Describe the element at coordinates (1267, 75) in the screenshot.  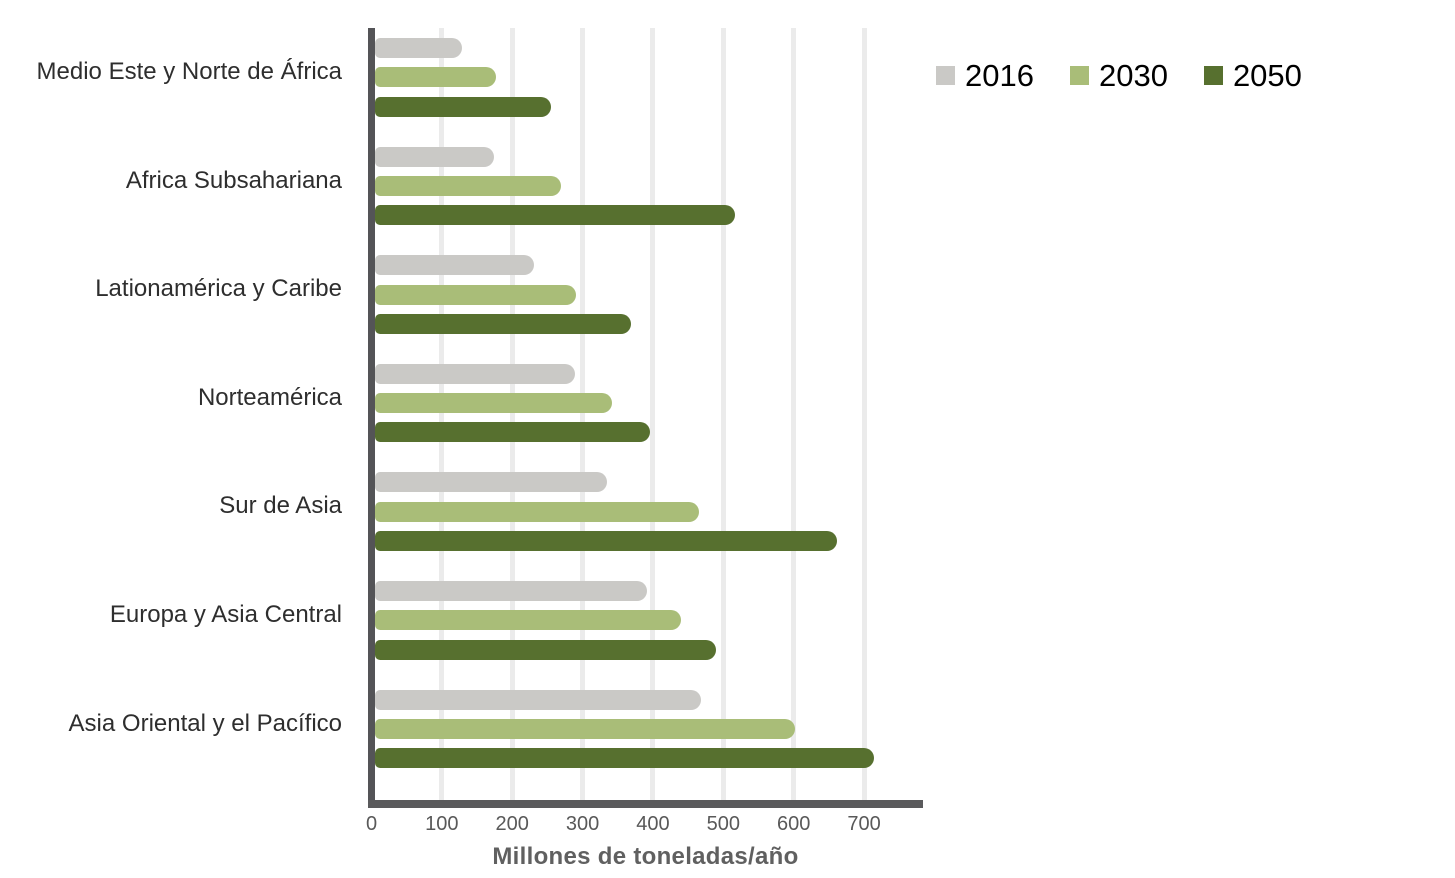
I see `legend-label: 2050` at that location.